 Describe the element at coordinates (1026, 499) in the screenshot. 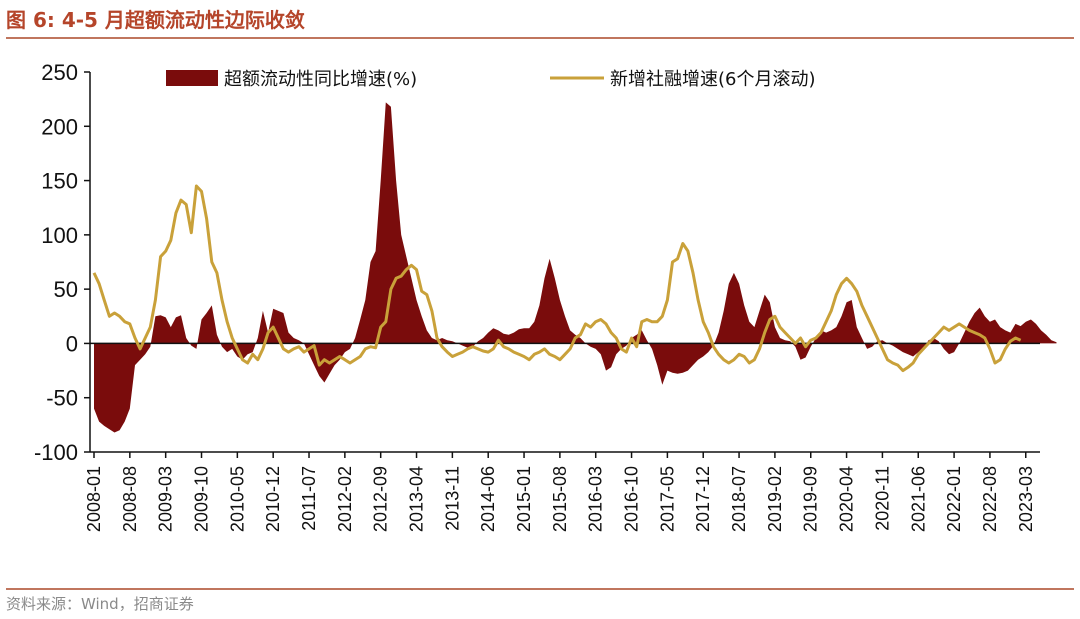

I see `x-tick-label: 2023-03` at that location.